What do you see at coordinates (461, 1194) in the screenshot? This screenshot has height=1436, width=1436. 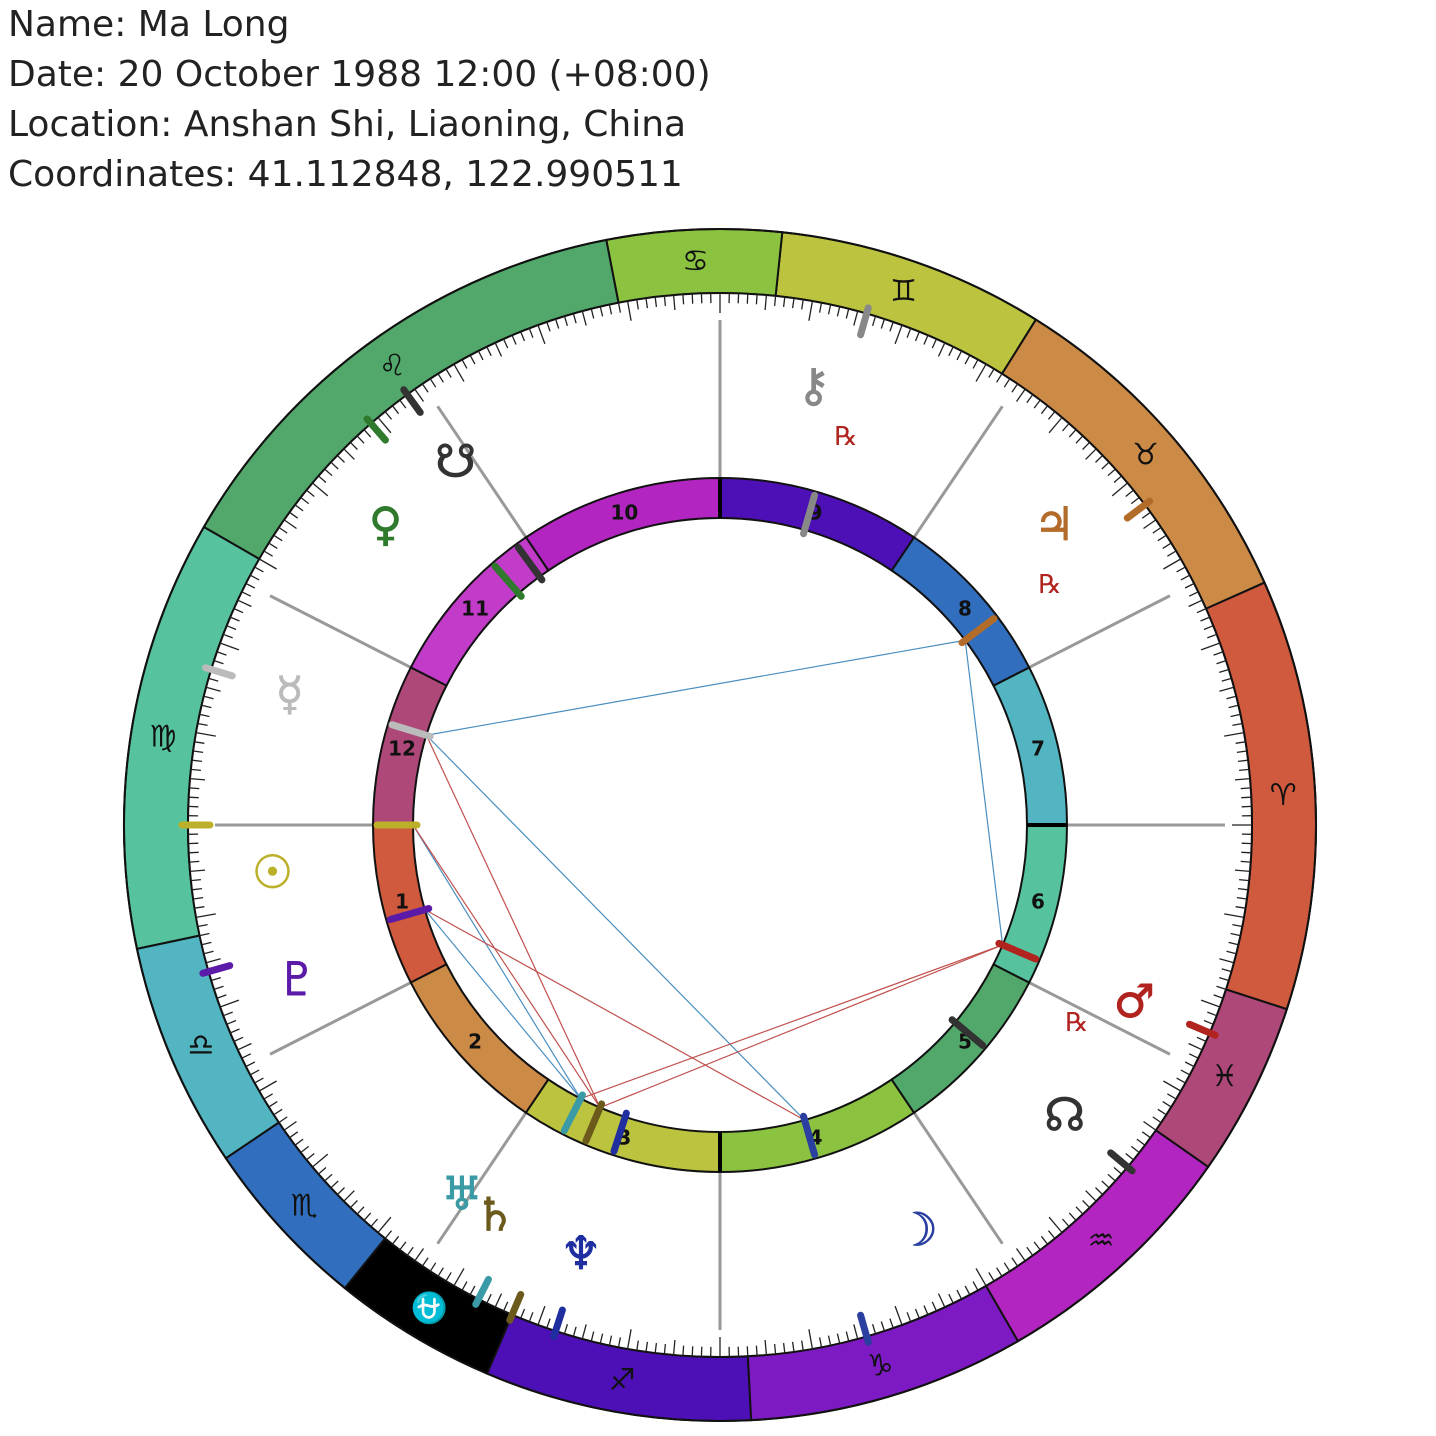 I see `uranus-glyph: ♅` at bounding box center [461, 1194].